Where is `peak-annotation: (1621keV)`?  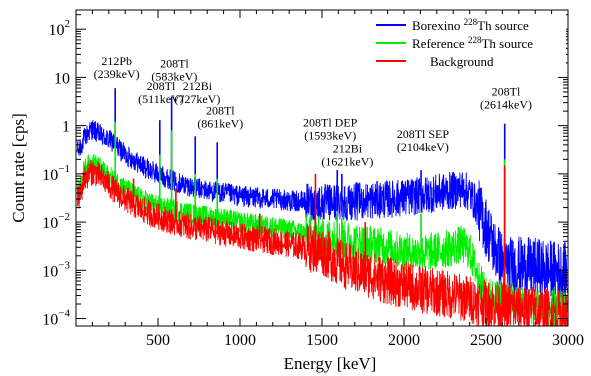
peak-annotation: (1621keV) is located at coordinates (347, 161).